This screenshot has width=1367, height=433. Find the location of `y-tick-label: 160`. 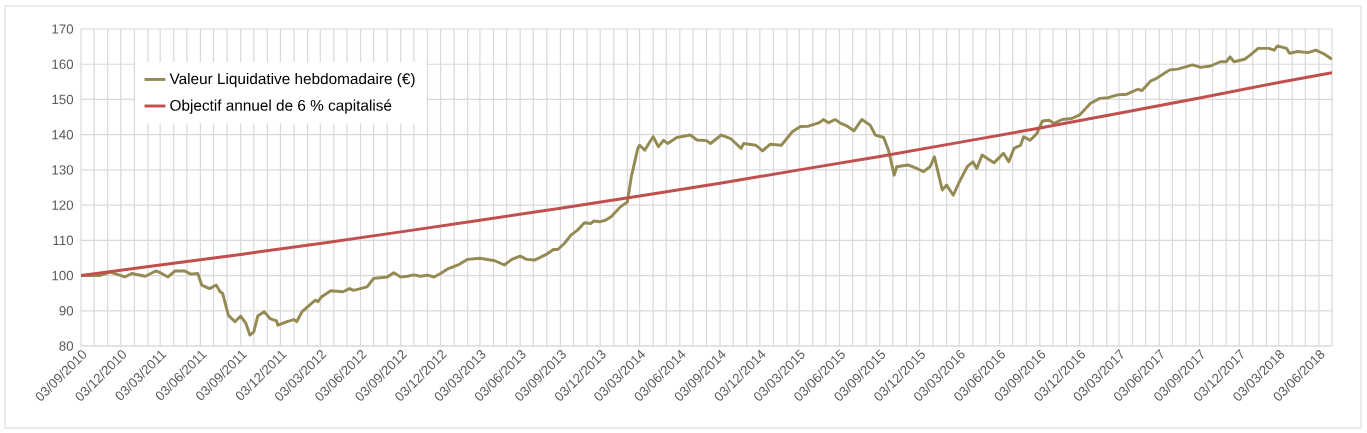

y-tick-label: 160 is located at coordinates (63, 64).